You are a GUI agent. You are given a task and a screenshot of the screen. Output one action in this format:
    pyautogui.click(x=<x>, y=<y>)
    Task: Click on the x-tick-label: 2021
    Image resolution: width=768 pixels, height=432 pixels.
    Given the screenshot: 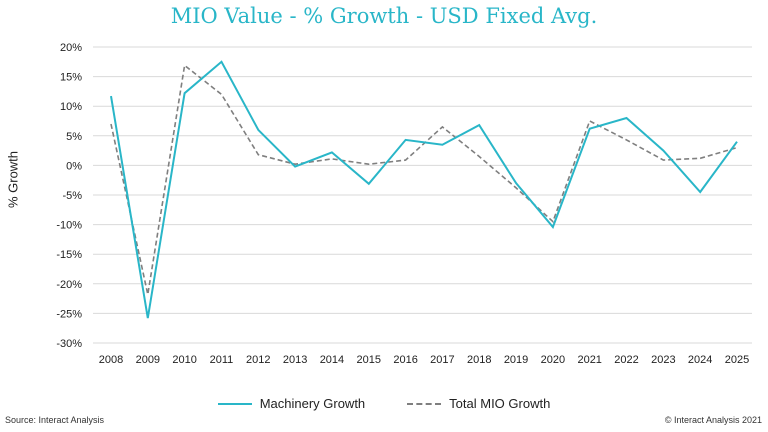 What is the action you would take?
    pyautogui.click(x=589, y=360)
    